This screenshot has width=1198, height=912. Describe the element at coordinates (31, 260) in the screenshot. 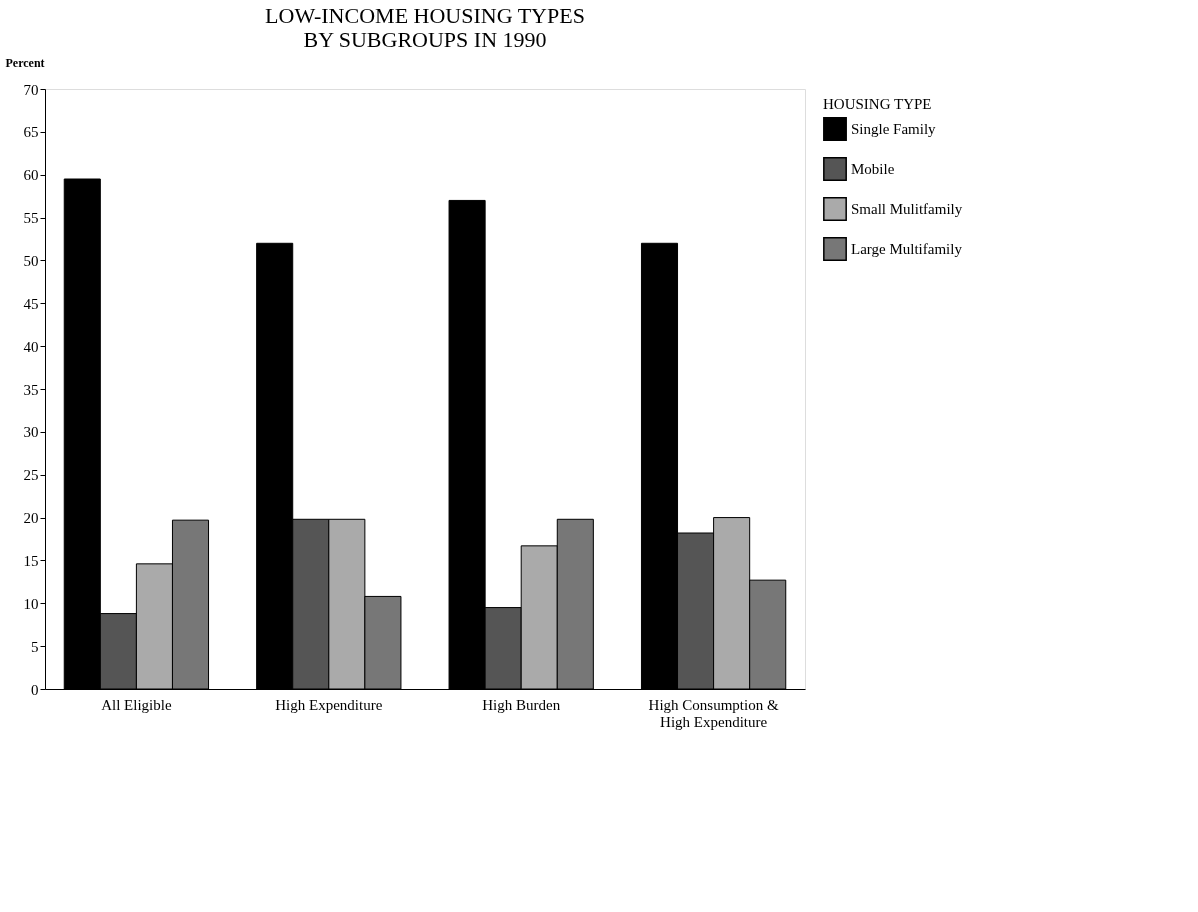

I see `y-tick-label: 50` at that location.